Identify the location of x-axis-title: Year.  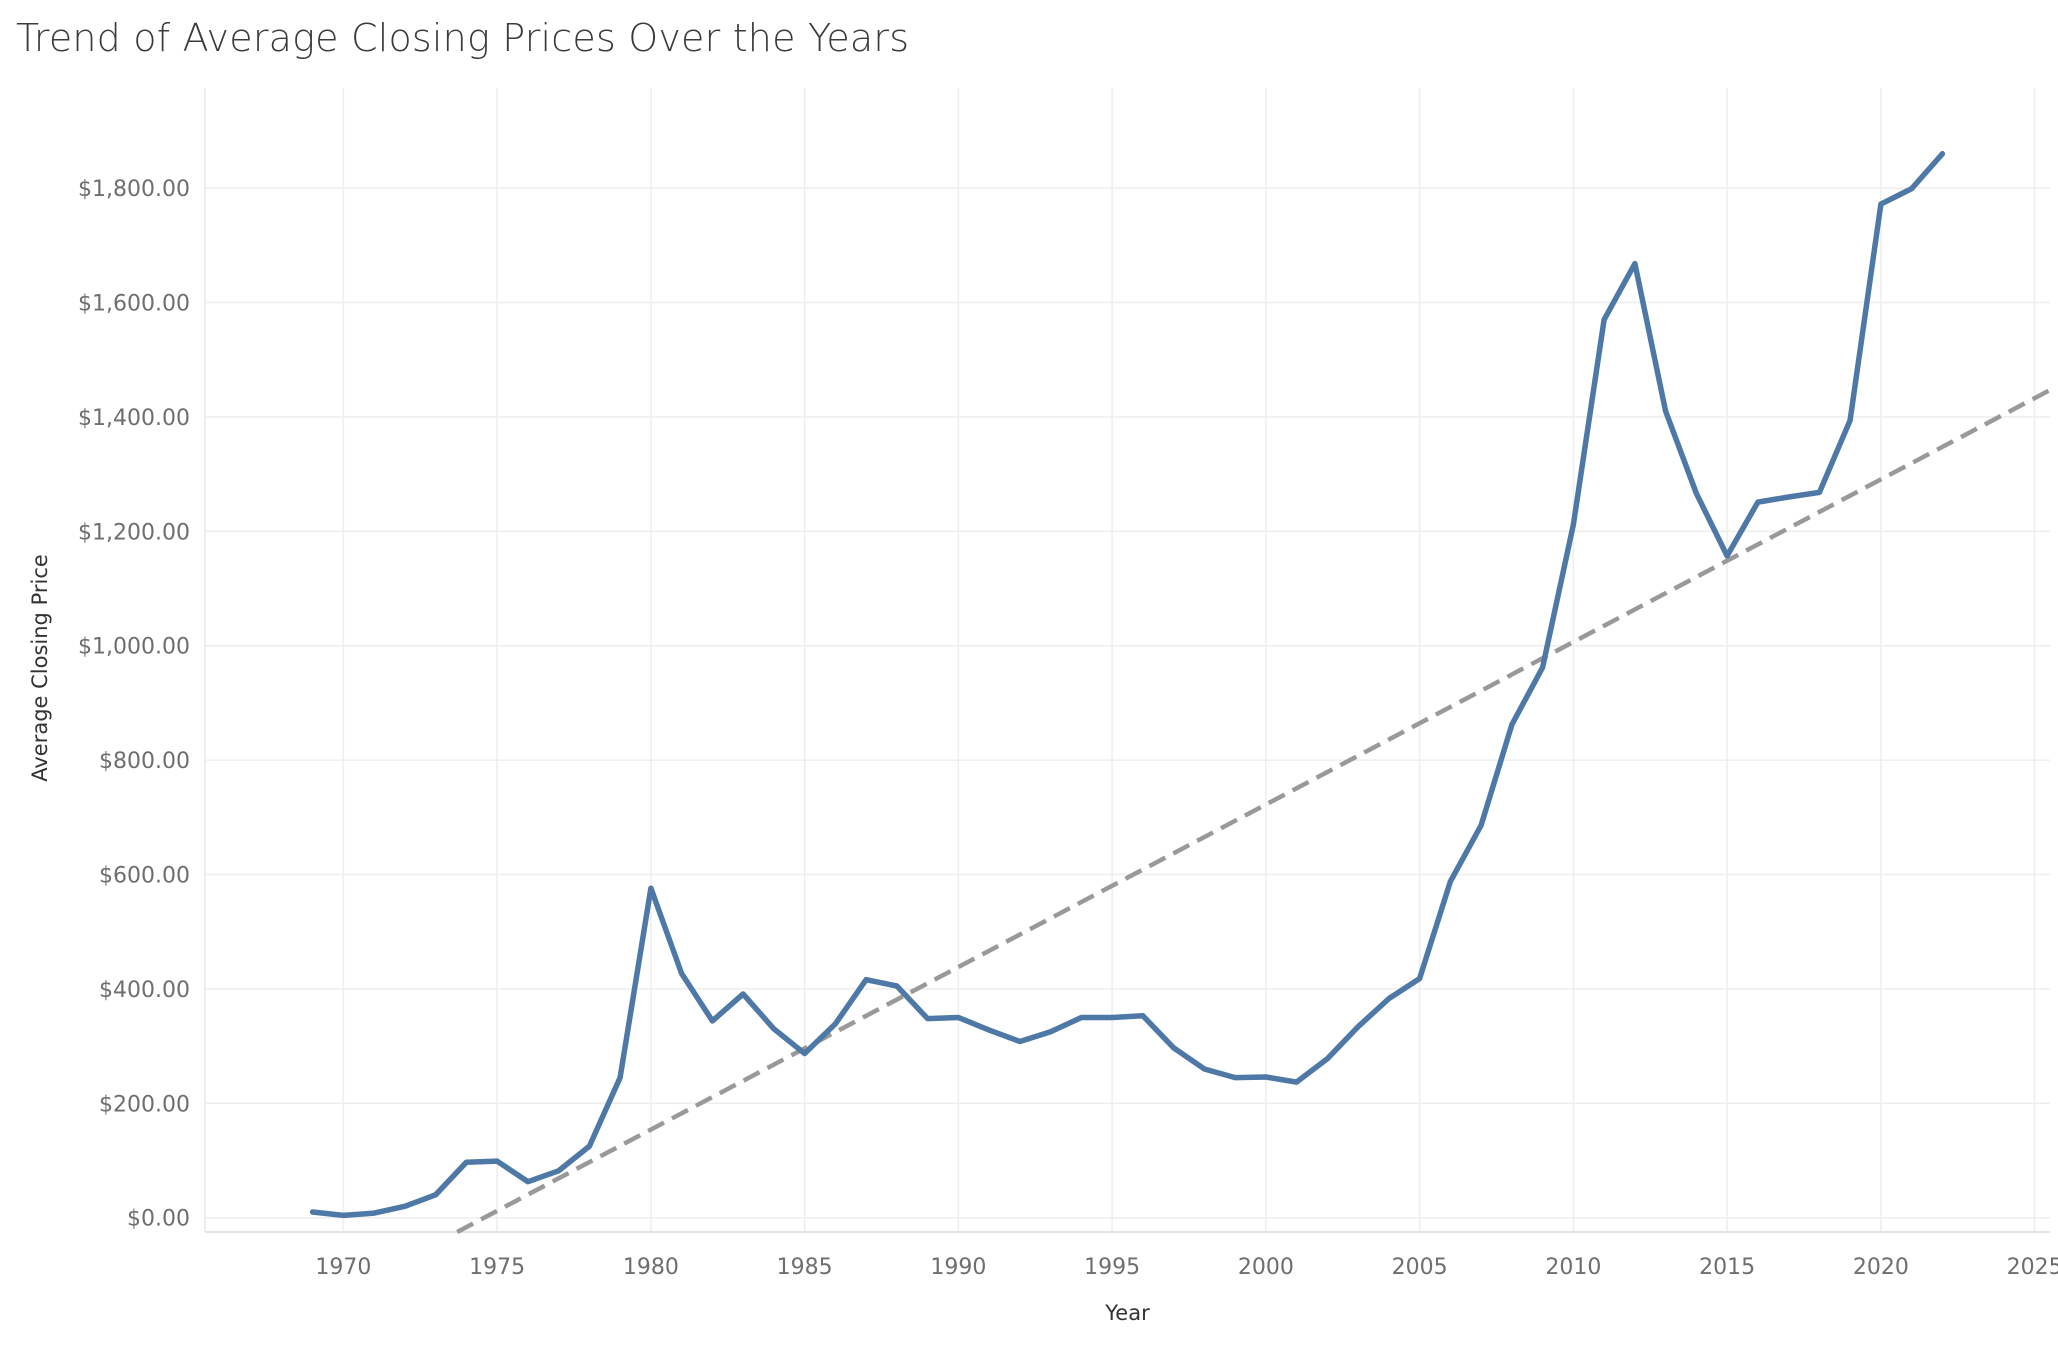
(1127, 1313).